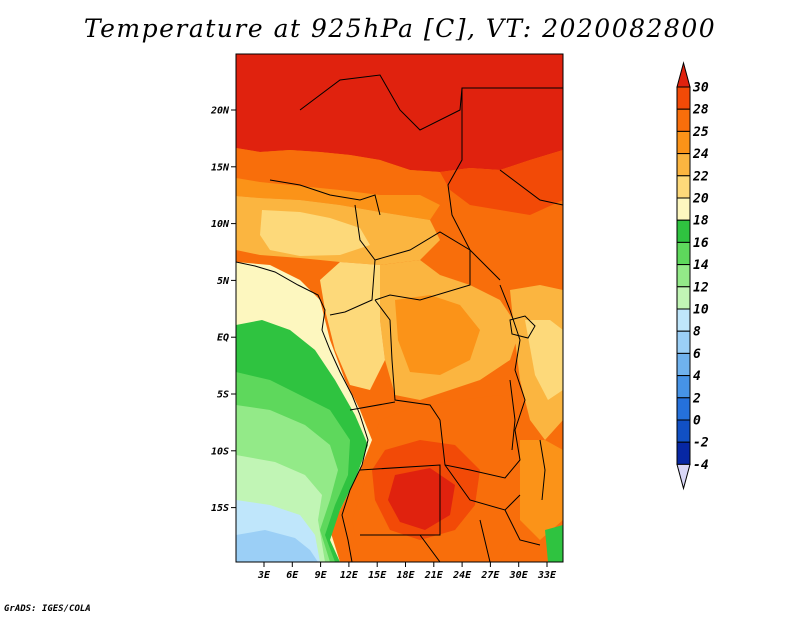 The height and width of the screenshot is (618, 800). What do you see at coordinates (701, 465) in the screenshot?
I see `colorbar-label: -4` at bounding box center [701, 465].